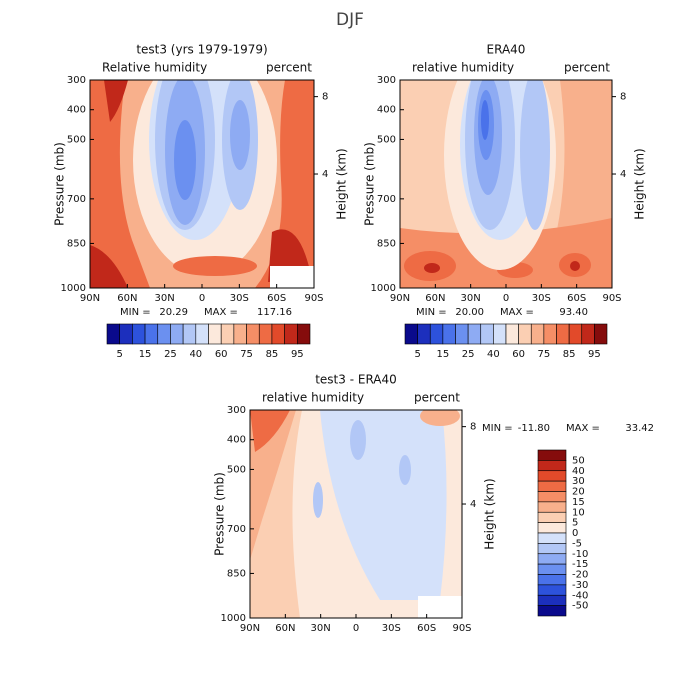 The width and height of the screenshot is (700, 700). I want to click on colorbar-label: 15, so click(578, 502).